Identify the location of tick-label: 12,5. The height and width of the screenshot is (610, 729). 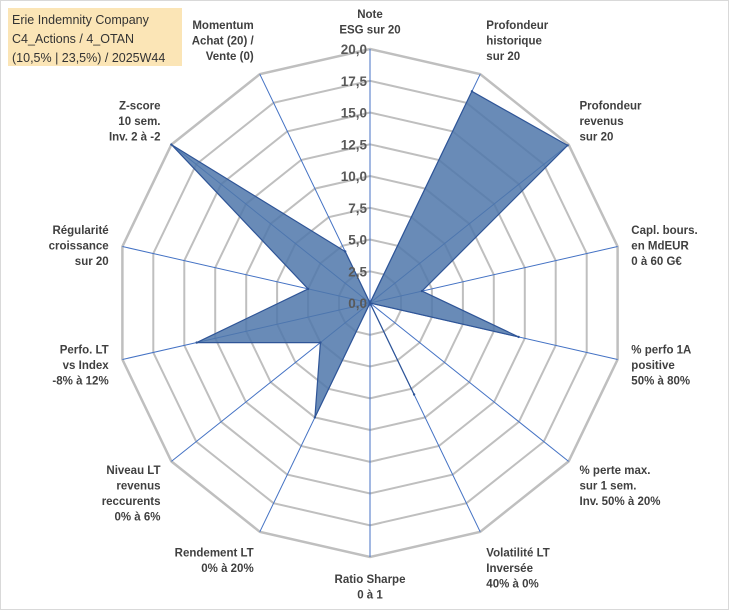
(354, 144).